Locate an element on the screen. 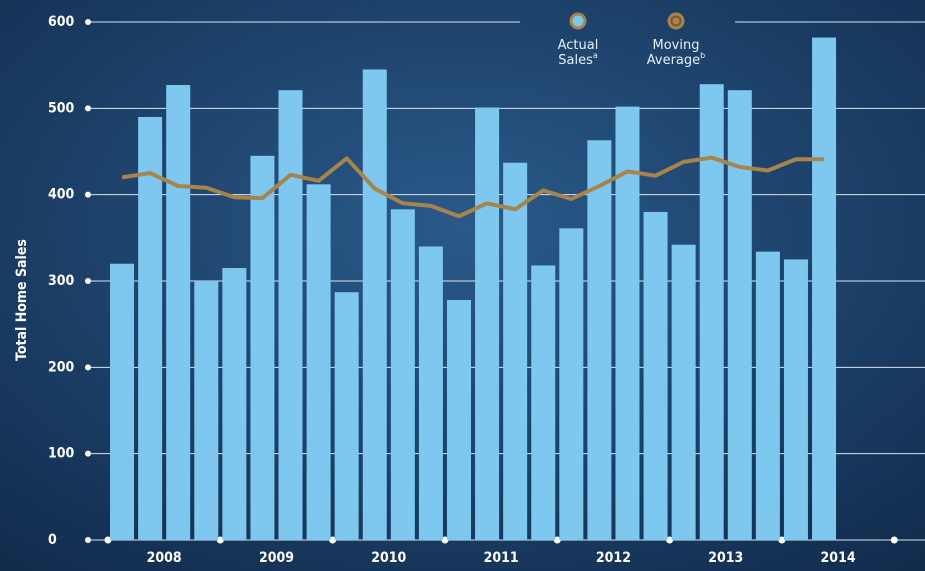 The height and width of the screenshot is (571, 925). y-axis-label: Total Home Sales is located at coordinates (22, 300).